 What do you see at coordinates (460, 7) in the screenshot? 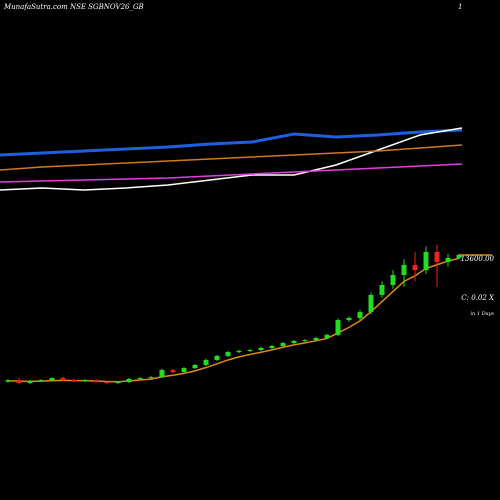
I see `corner-label: 1` at bounding box center [460, 7].